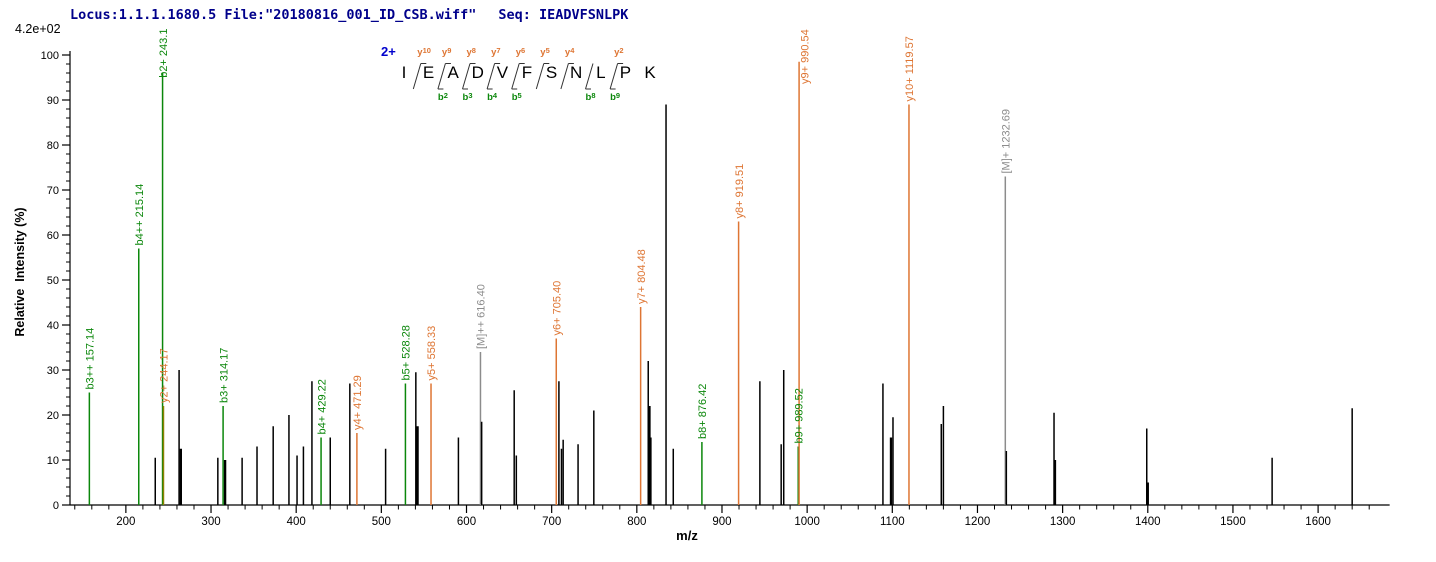 Image resolution: width=1436 pixels, height=562 pixels. Describe the element at coordinates (432, 353) in the screenshot. I see `peak-label: y5+ 558.33` at that location.